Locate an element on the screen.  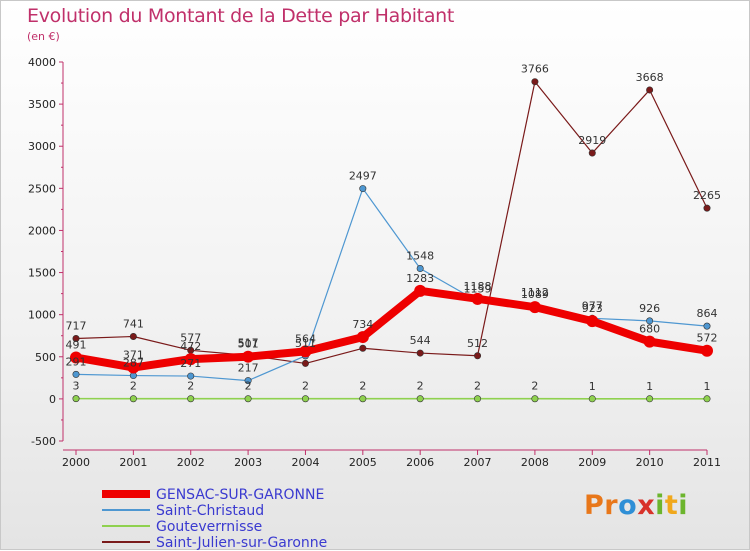
logo-letter: o is located at coordinates (627, 505).